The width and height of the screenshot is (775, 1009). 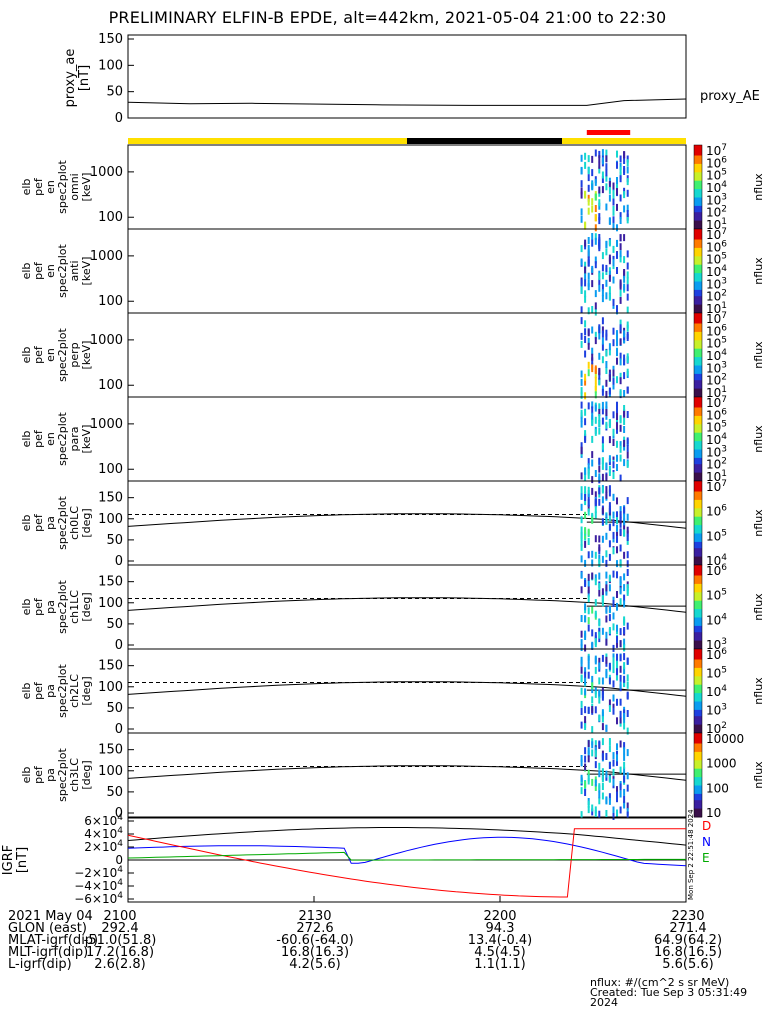 I want to click on colorbar-tick-label: 103, so click(x=716, y=451).